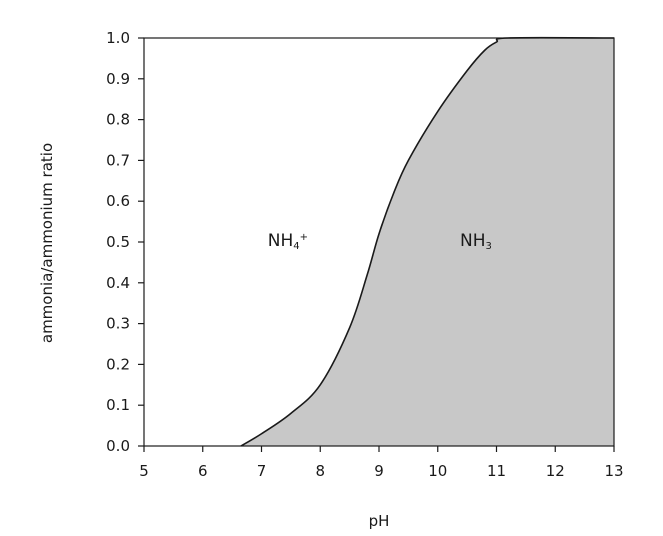 This screenshot has width=663, height=536. Describe the element at coordinates (118, 405) in the screenshot. I see `y-tick-label: 0.1` at that location.